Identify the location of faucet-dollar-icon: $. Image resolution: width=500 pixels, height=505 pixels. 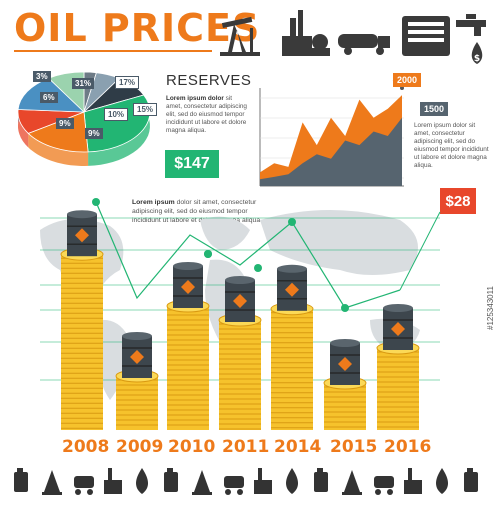
(471, 39).